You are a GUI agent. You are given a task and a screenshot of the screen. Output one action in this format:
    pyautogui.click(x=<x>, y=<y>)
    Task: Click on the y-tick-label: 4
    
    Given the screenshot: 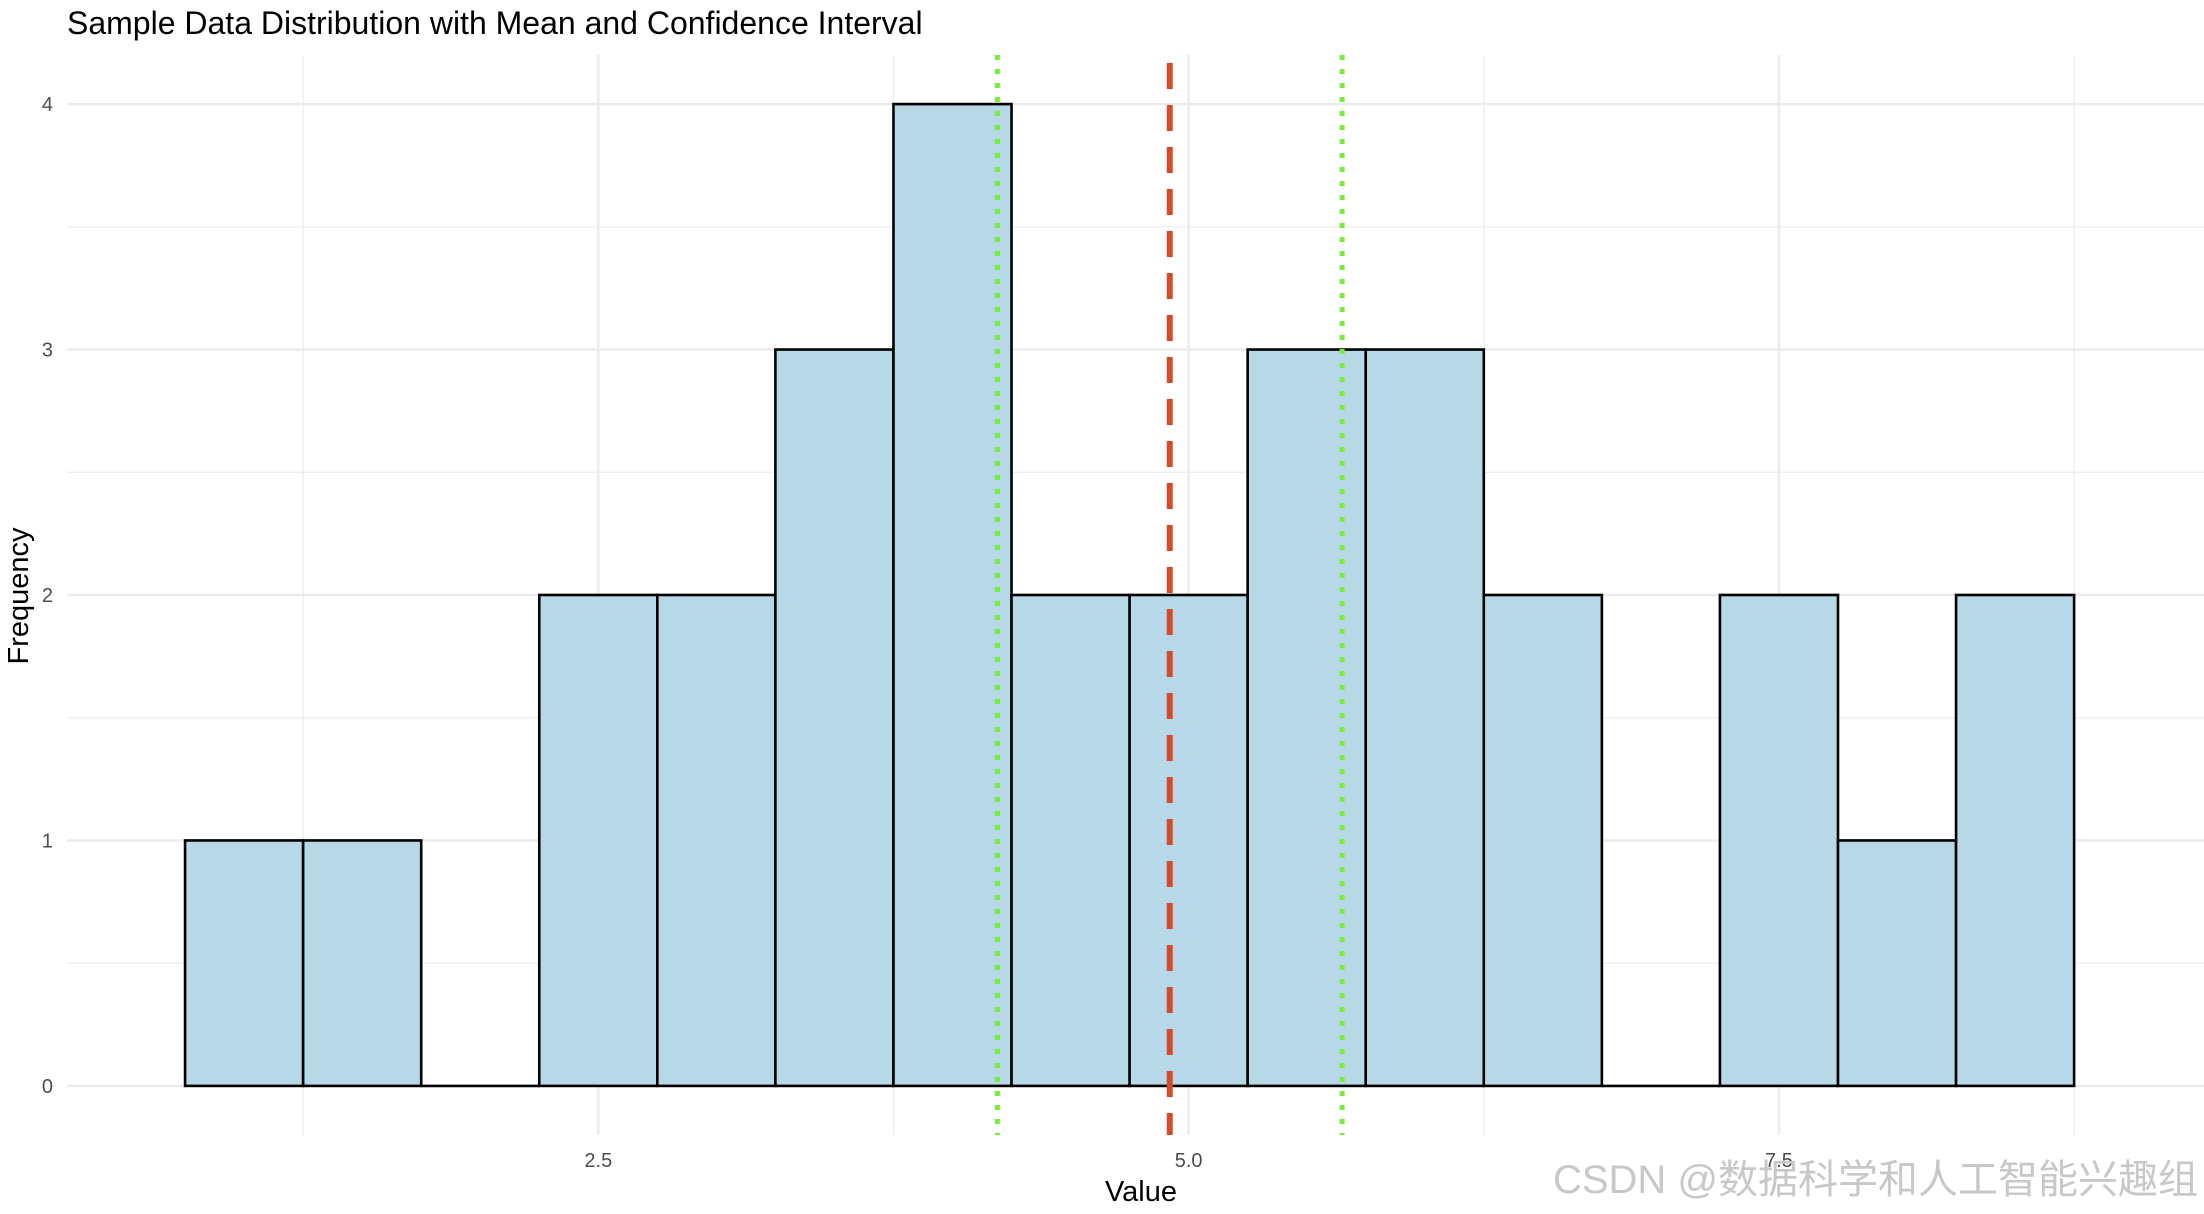 What is the action you would take?
    pyautogui.click(x=47, y=105)
    